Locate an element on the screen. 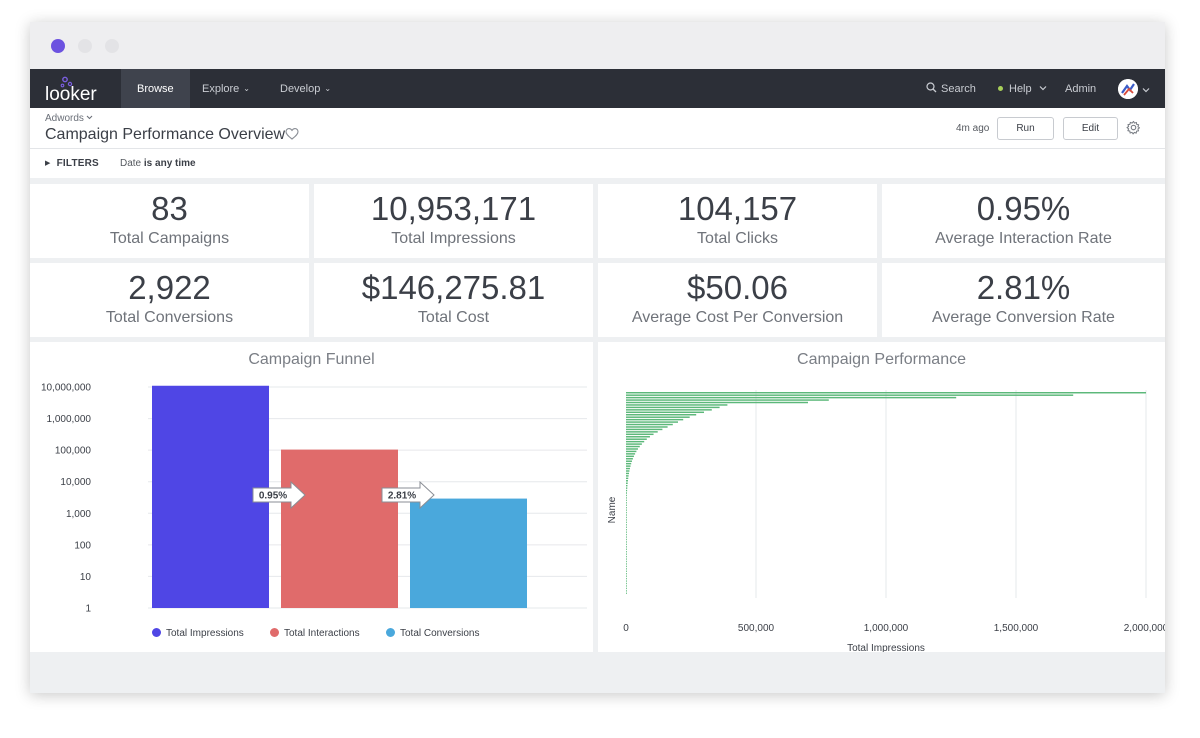 This screenshot has height=738, width=1200. y-tick-label: 1,000 is located at coordinates (78, 514).